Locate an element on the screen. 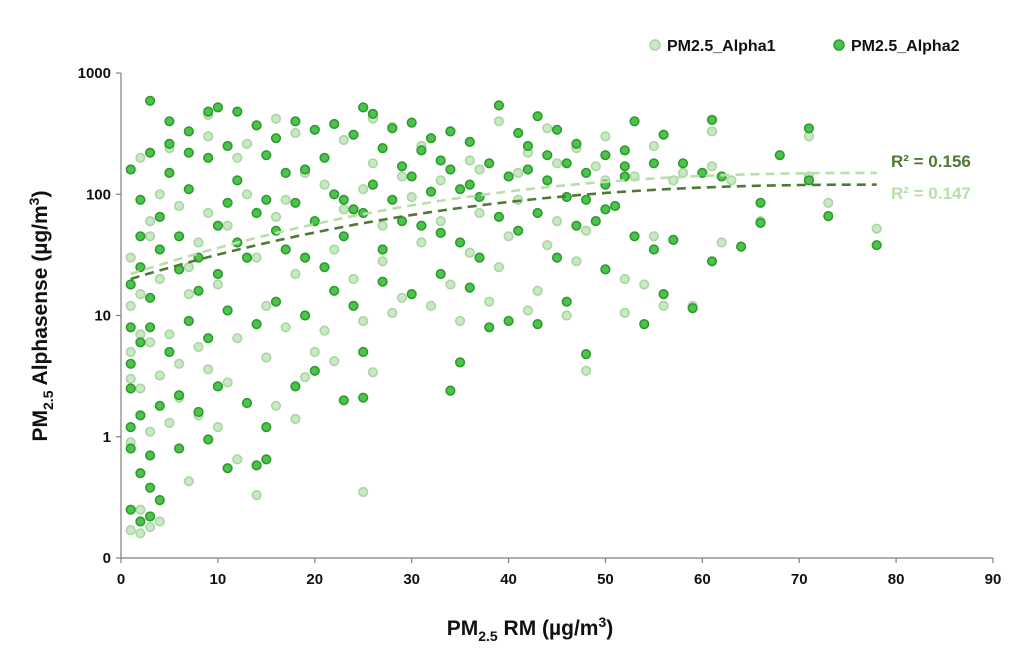 Image resolution: width=1024 pixels, height=658 pixels. y-tick-label: 1 is located at coordinates (107, 437).